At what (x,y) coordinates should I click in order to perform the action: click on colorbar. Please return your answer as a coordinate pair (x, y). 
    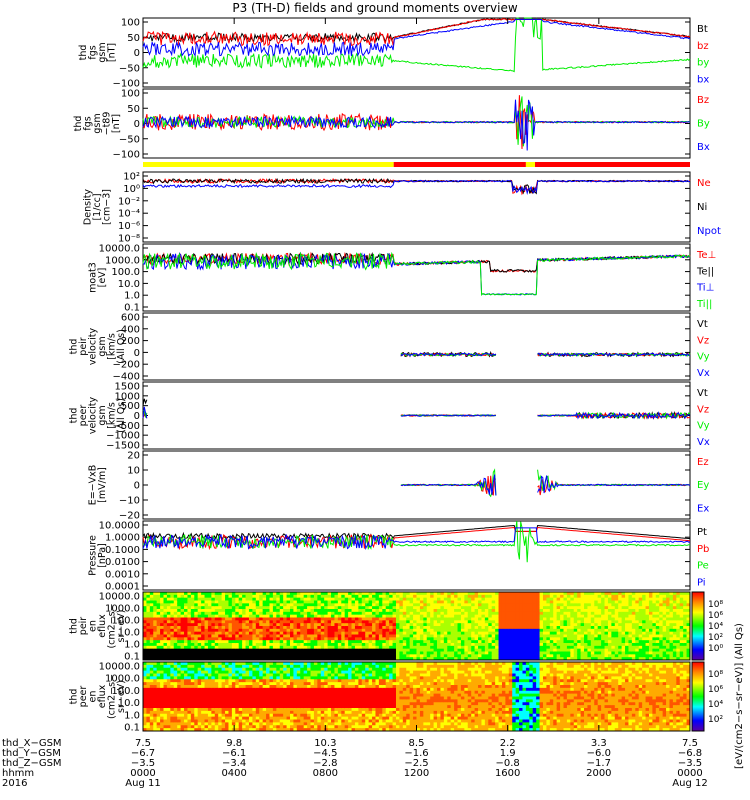
    Looking at the image, I should click on (698, 696).